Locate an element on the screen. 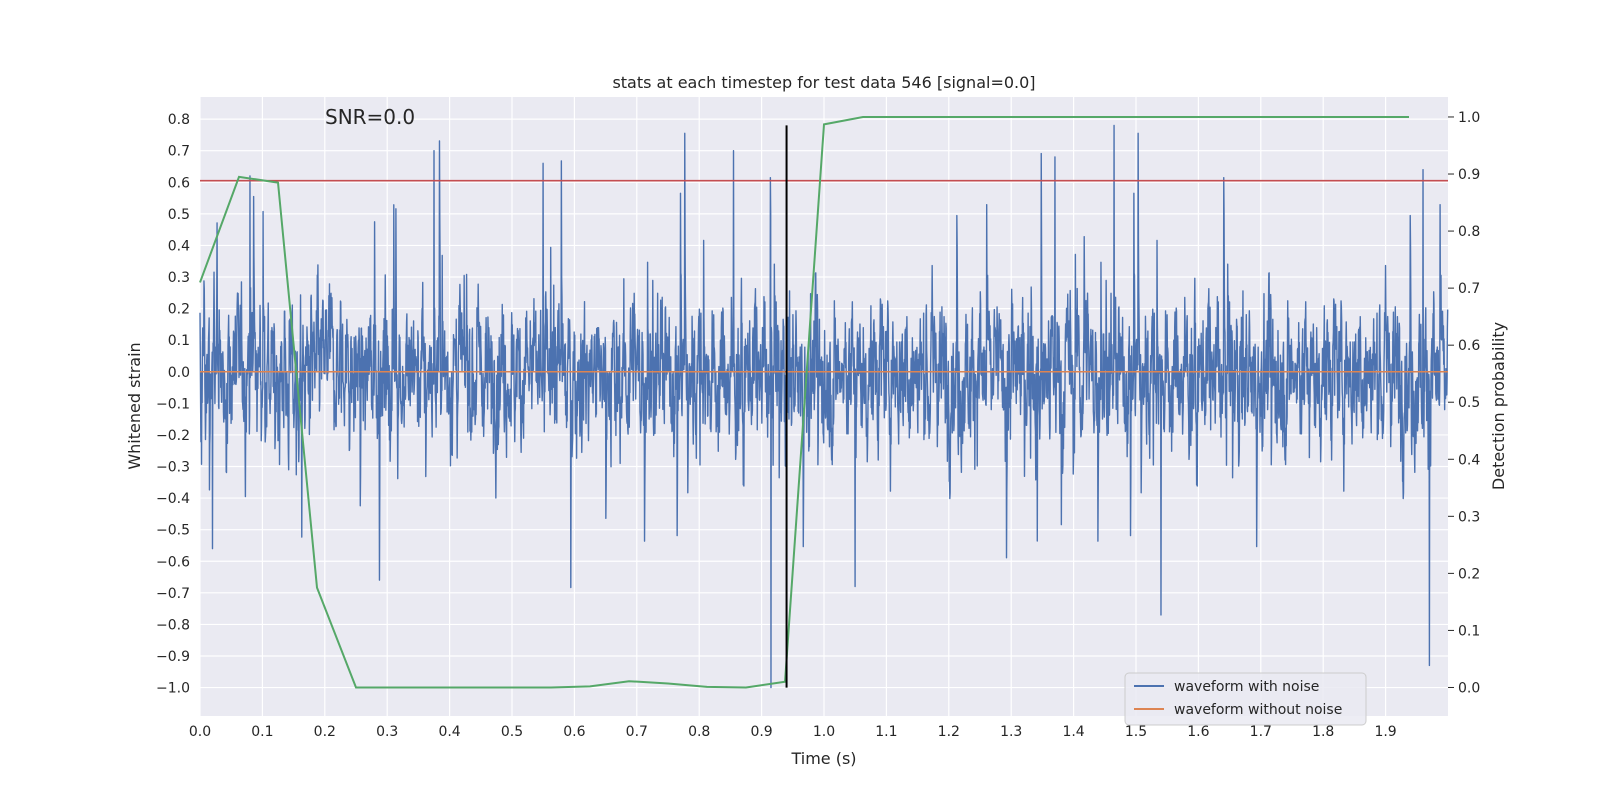 The image size is (1600, 800). y-tick-label: −0.9 is located at coordinates (173, 657).